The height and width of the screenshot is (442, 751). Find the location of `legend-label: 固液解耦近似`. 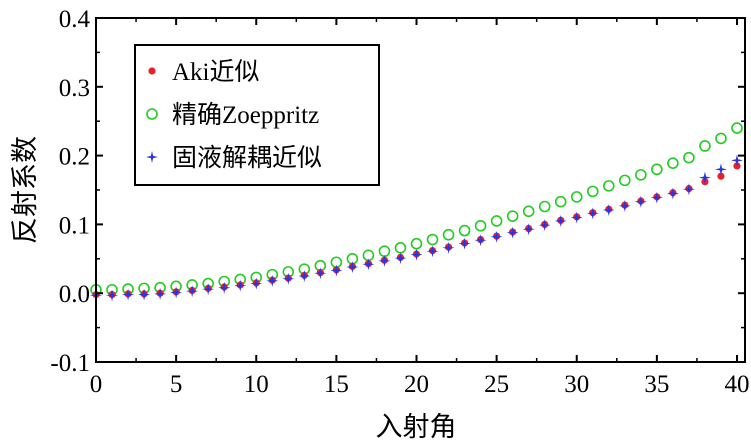

legend-label: 固液解耦近似 is located at coordinates (247, 158).